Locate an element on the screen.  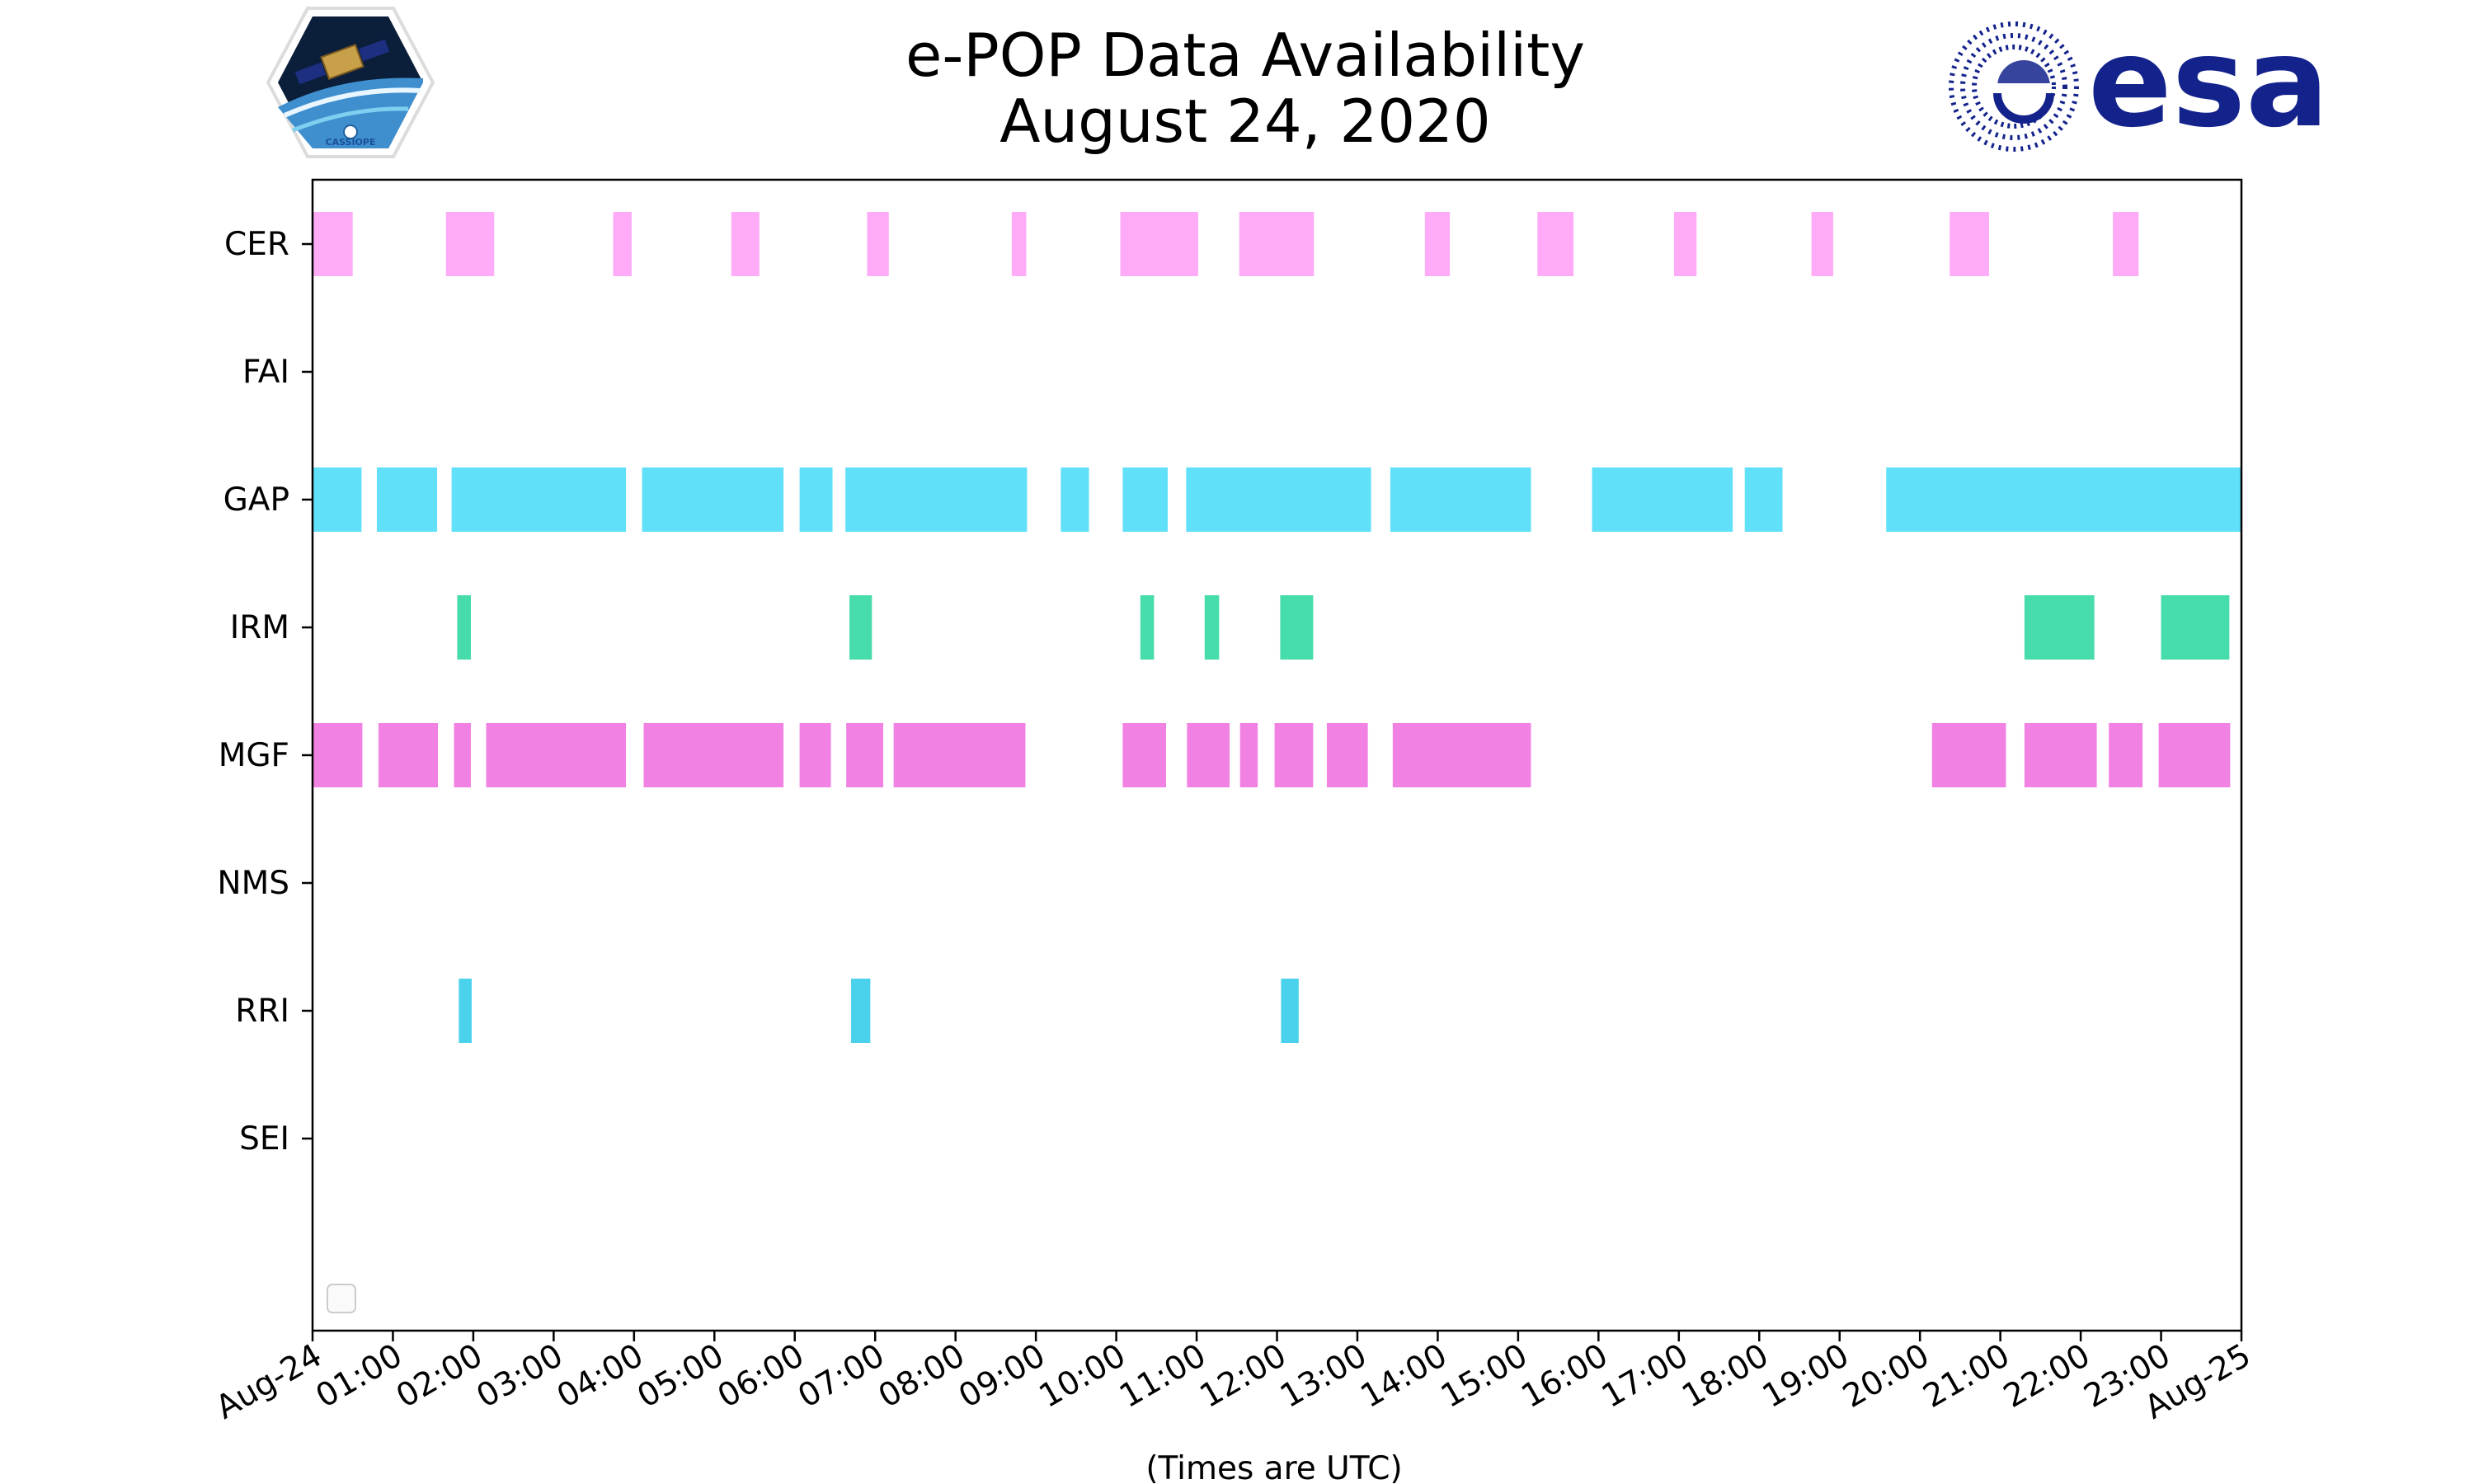
chart-title-line-1: e-POP Data Availability is located at coordinates (1245, 55).